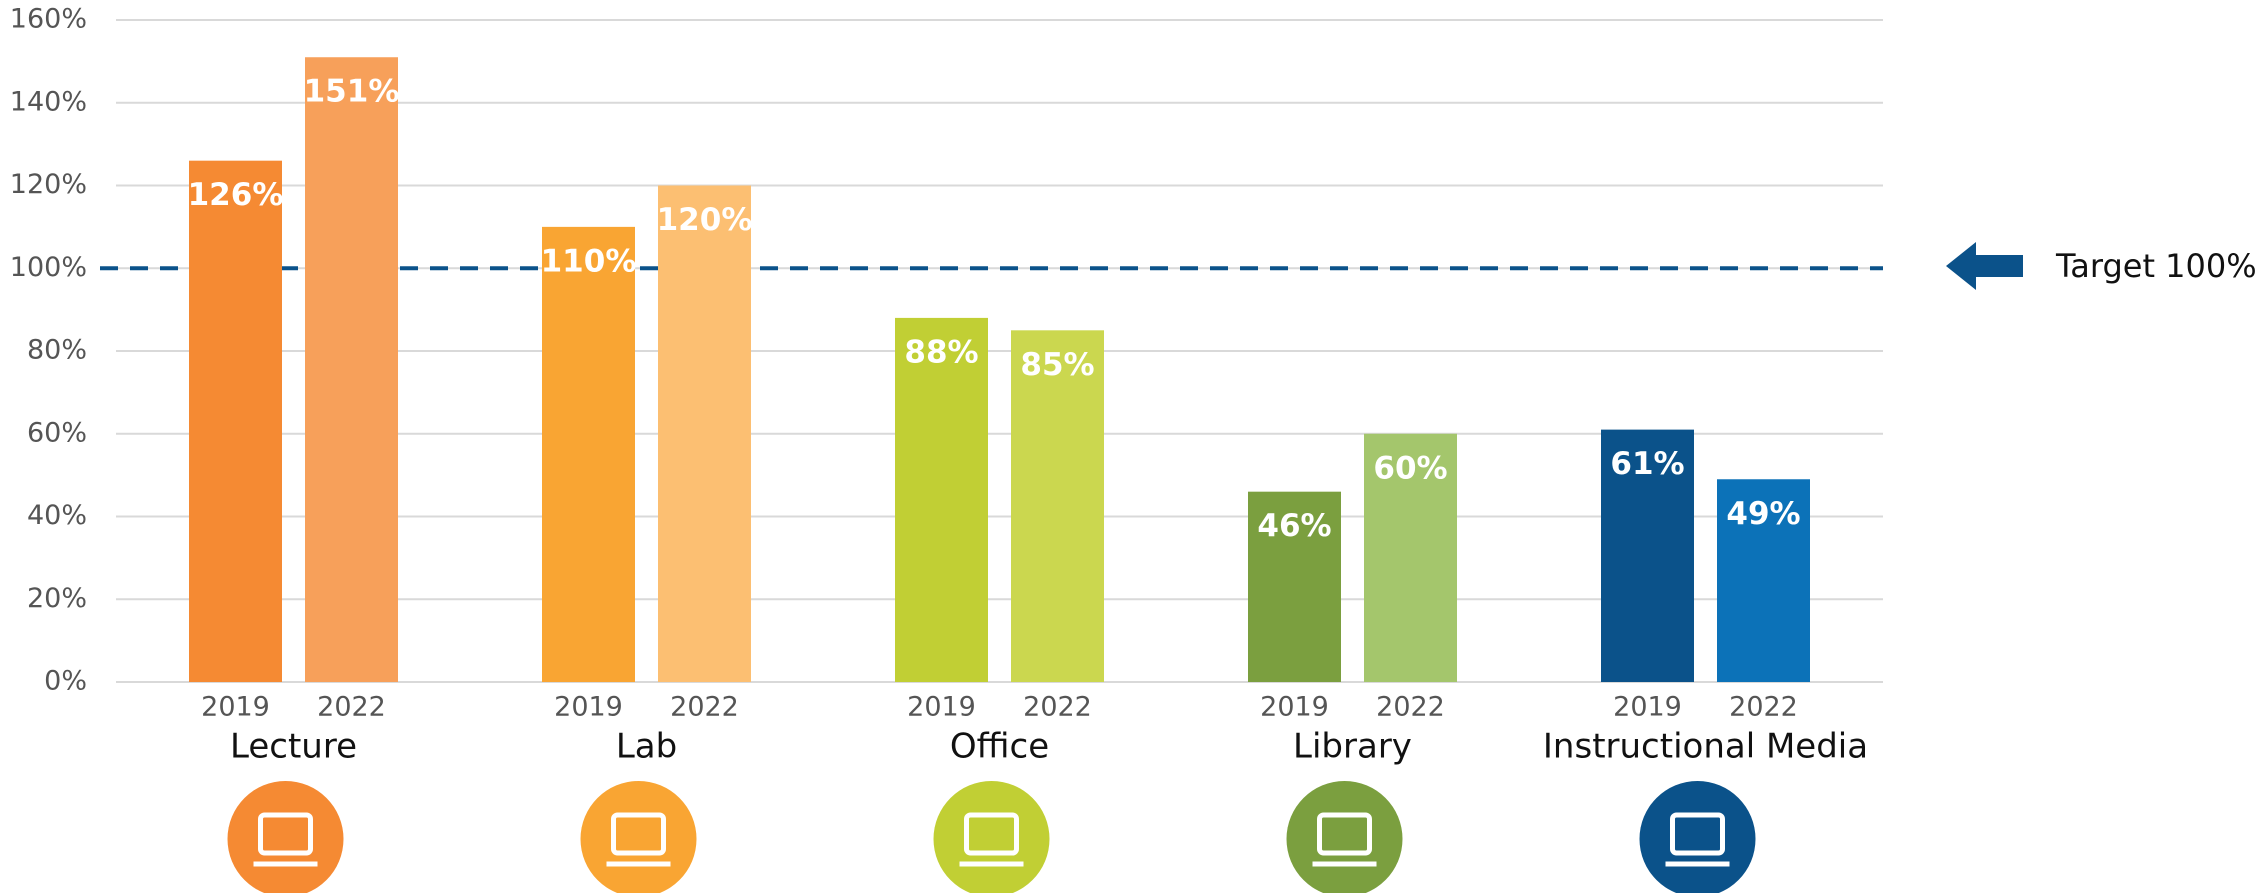 This screenshot has height=893, width=2265. I want to click on category-label: Office, so click(999, 747).